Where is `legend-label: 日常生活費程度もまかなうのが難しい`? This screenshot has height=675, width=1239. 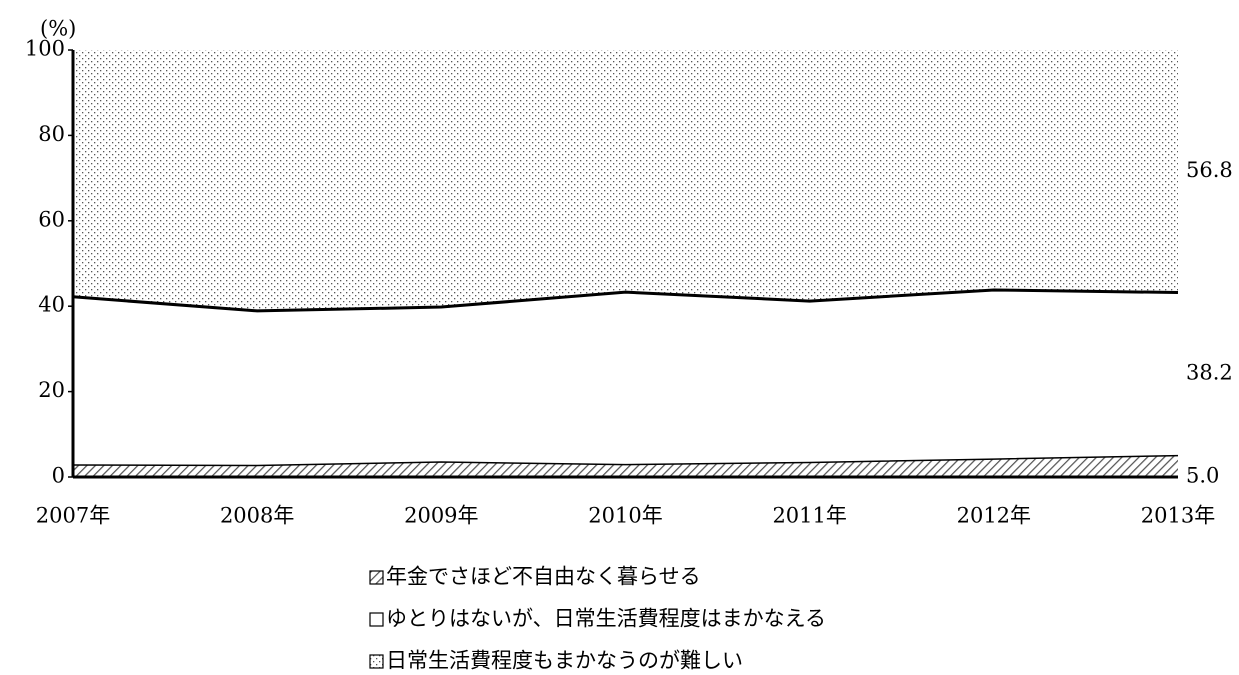 legend-label: 日常生活費程度もまかなうのが難しい is located at coordinates (564, 661).